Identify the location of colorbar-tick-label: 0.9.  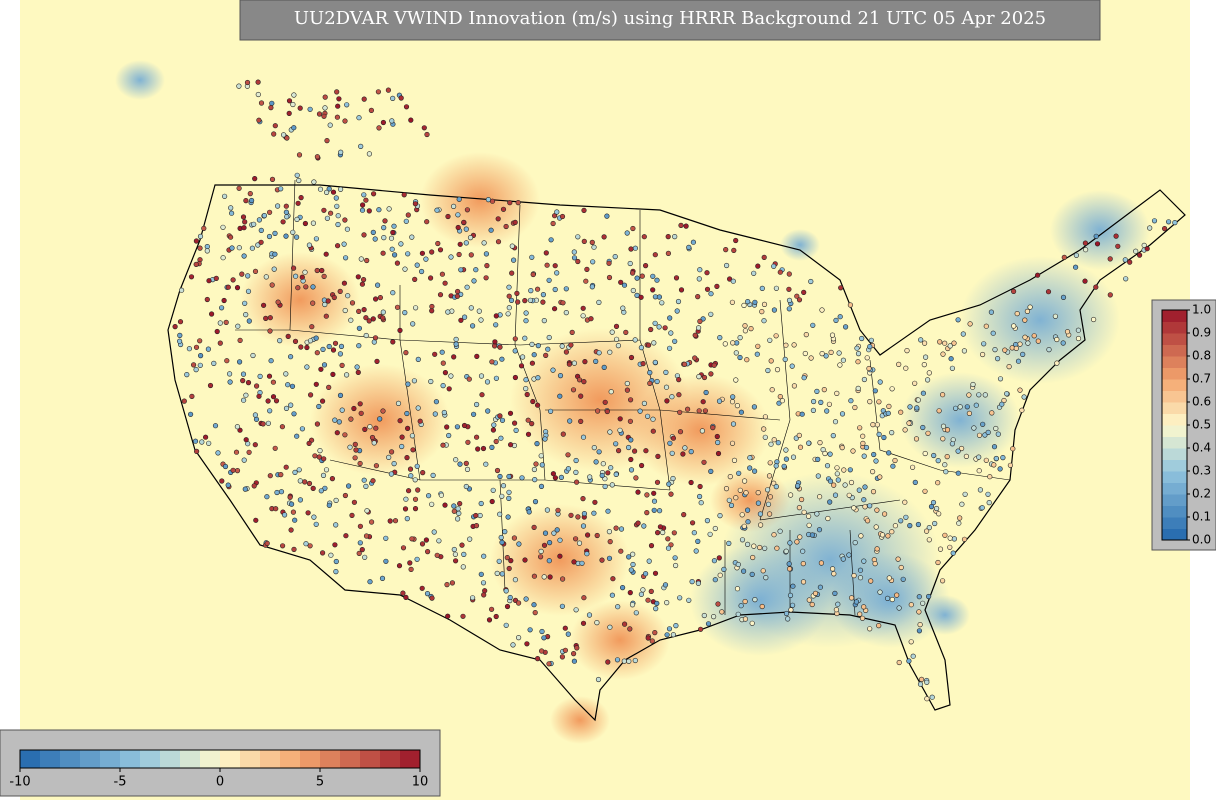
(1201, 333).